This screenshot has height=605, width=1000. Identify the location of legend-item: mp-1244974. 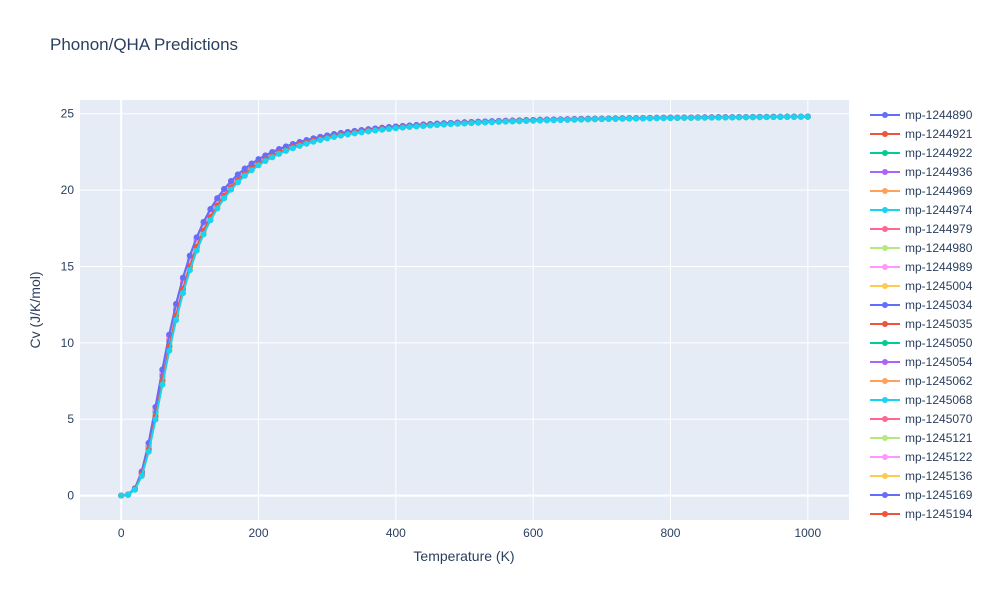
(921, 210).